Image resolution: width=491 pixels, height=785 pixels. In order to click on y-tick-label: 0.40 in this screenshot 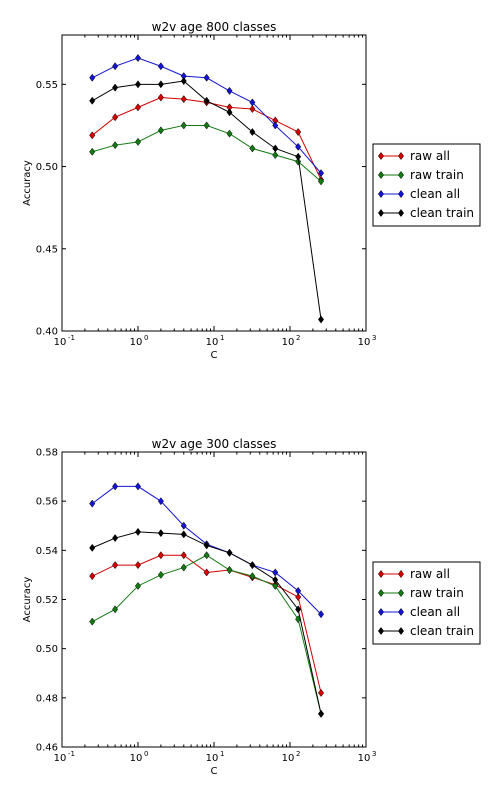, I will do `click(47, 332)`.